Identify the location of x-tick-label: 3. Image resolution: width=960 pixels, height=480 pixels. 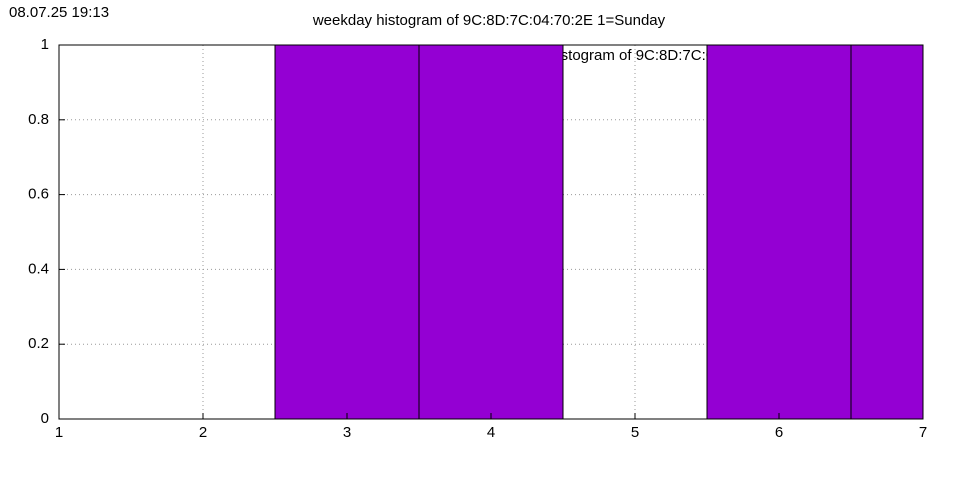
(347, 432).